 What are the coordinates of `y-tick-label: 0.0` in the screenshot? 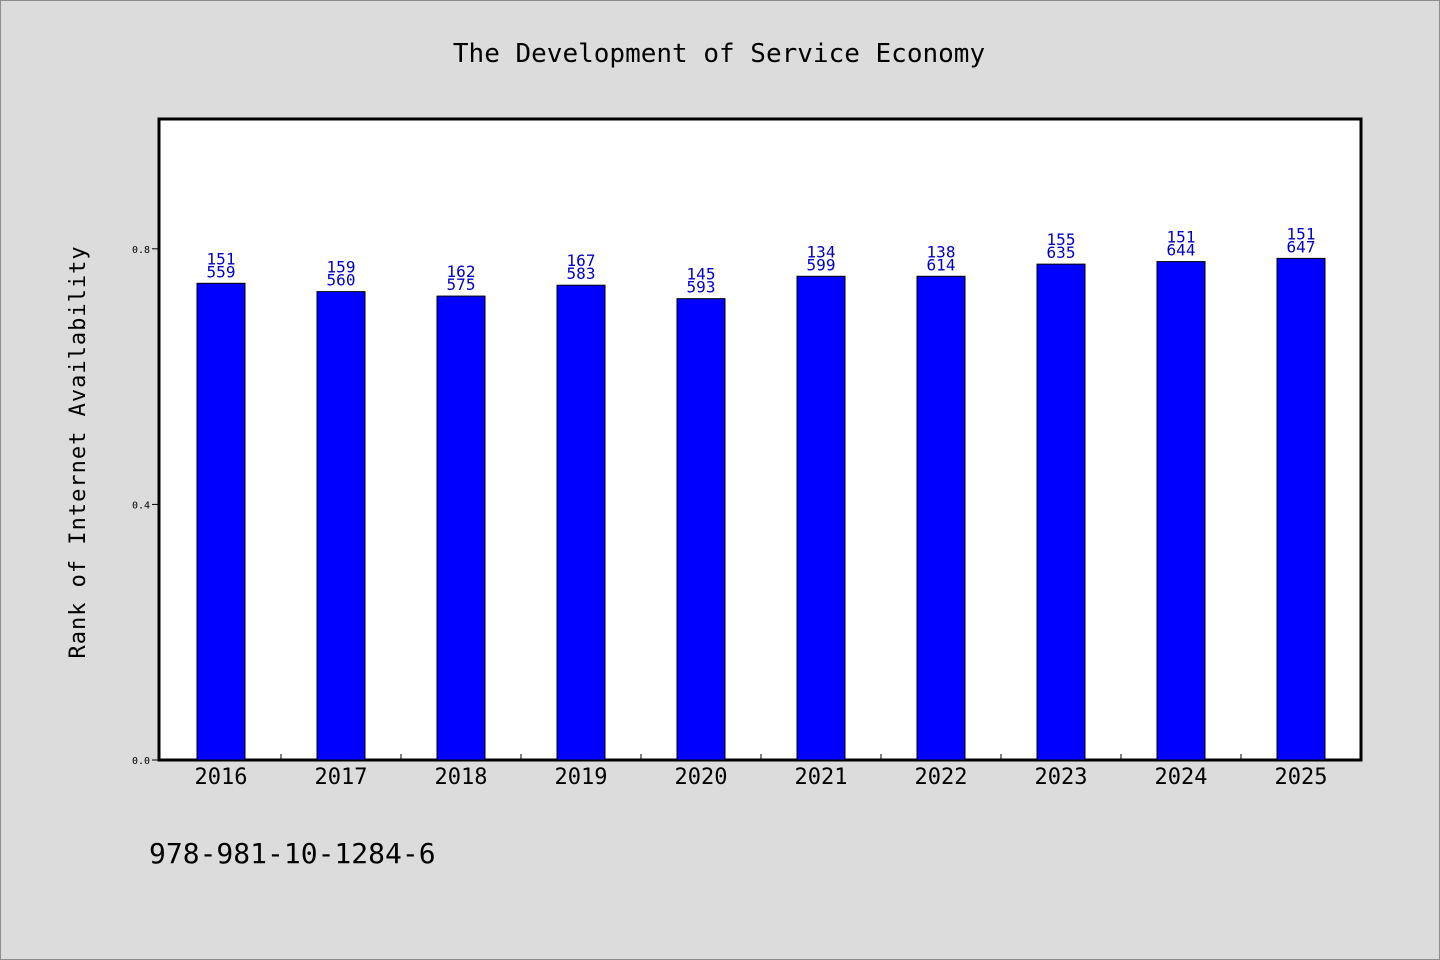 It's located at (141, 761).